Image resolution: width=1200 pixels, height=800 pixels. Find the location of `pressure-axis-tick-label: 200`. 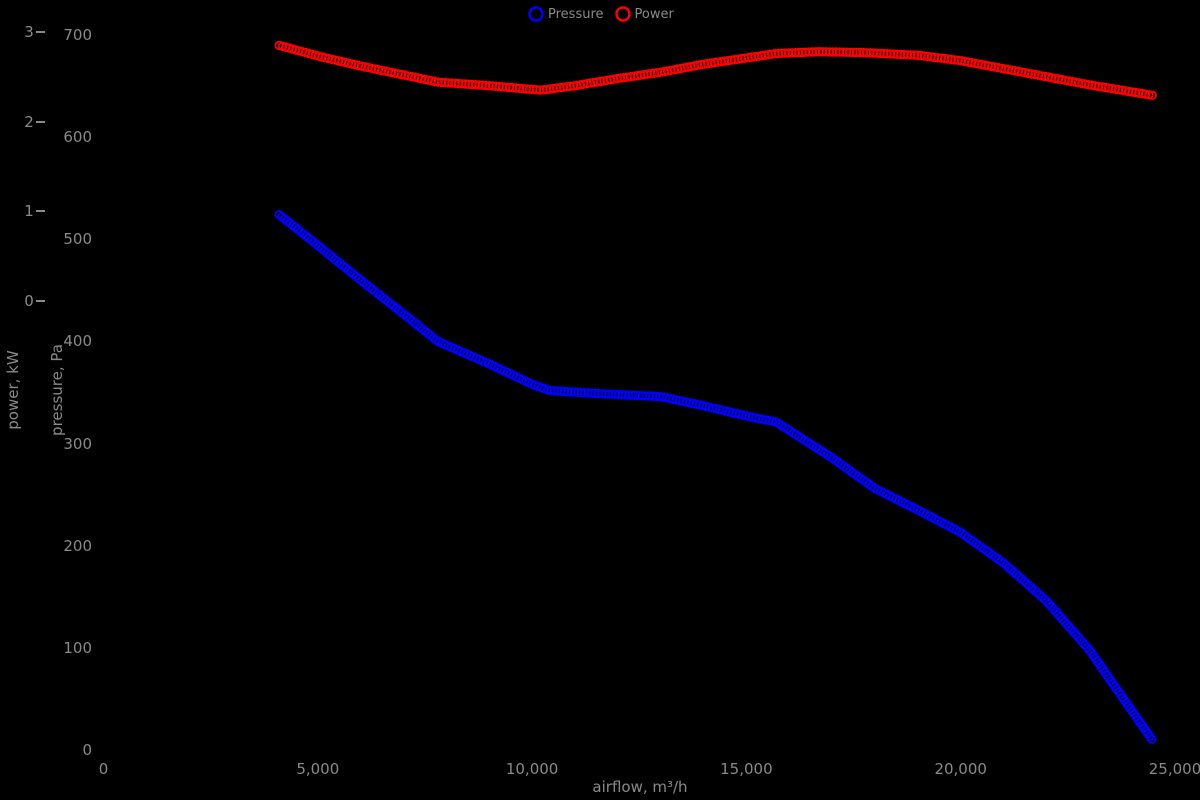

pressure-axis-tick-label: 200 is located at coordinates (77, 545).